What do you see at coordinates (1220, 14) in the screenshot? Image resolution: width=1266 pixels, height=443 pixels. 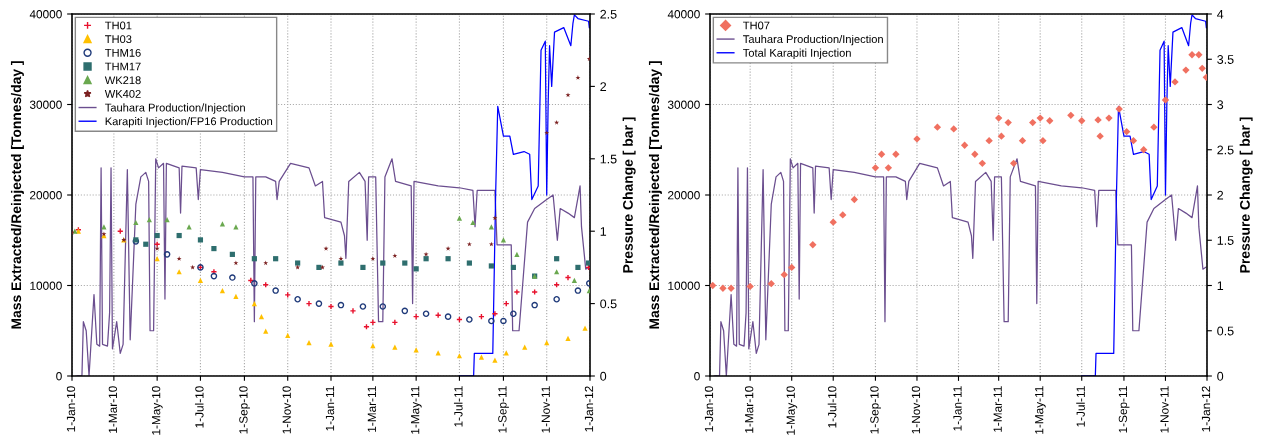 I see `y2-tick-label: 4` at bounding box center [1220, 14].